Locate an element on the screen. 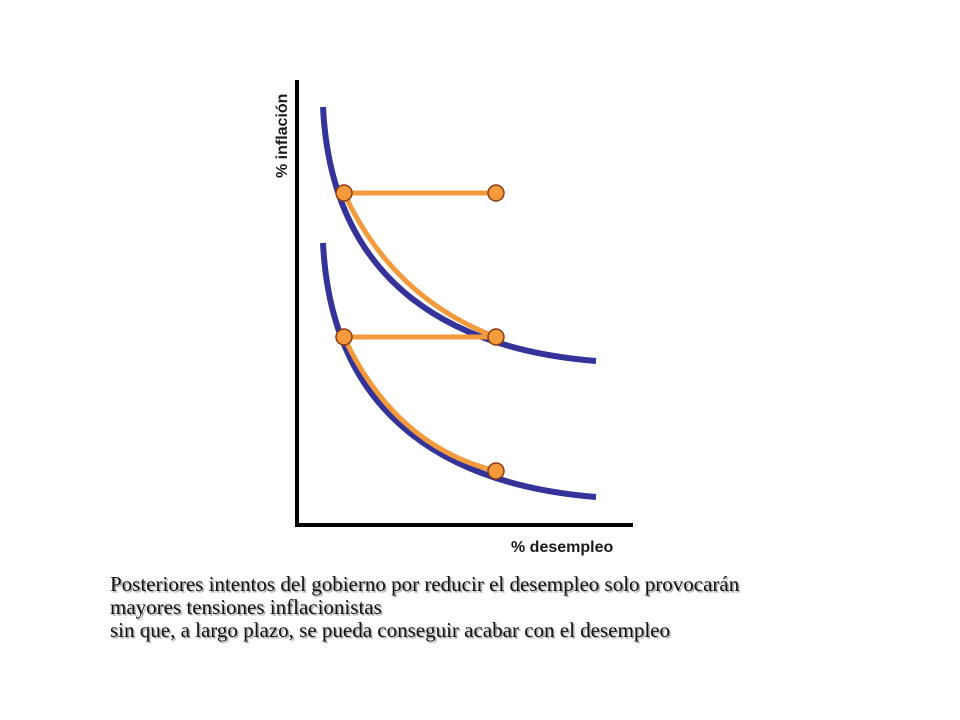 This screenshot has width=960, height=720. y-axis-label: % inflación is located at coordinates (282, 136).